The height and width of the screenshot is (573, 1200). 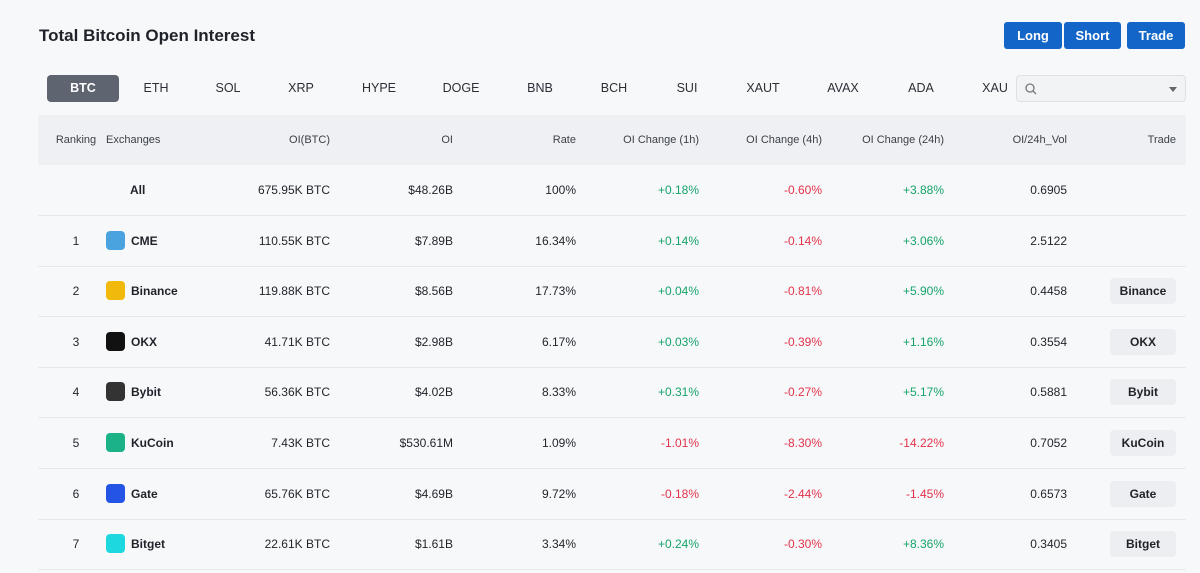 What do you see at coordinates (433, 544) in the screenshot?
I see `oi-cell: $1.61B` at bounding box center [433, 544].